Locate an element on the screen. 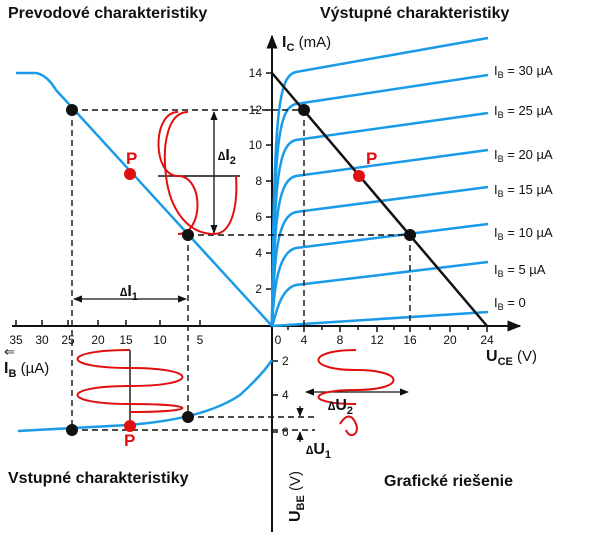 This screenshot has height=550, width=600. uce-tick-label: 0 is located at coordinates (278, 340).